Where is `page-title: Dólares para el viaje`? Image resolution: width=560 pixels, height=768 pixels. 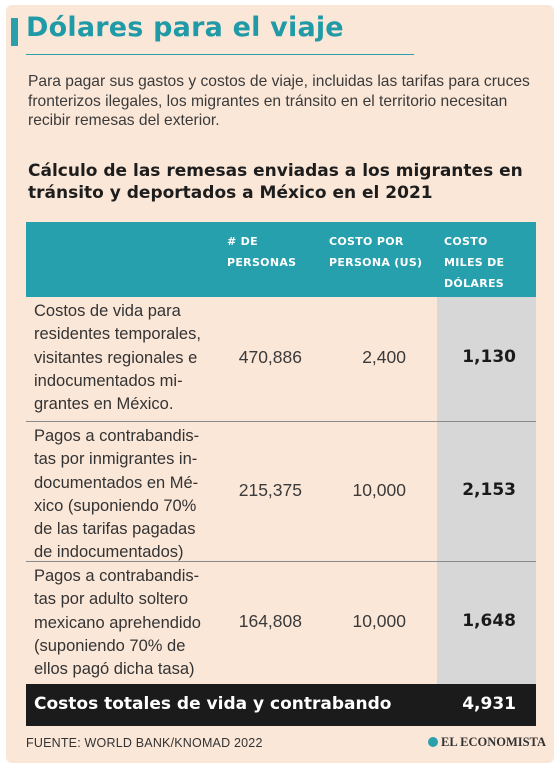 page-title: Dólares para el viaje is located at coordinates (185, 27).